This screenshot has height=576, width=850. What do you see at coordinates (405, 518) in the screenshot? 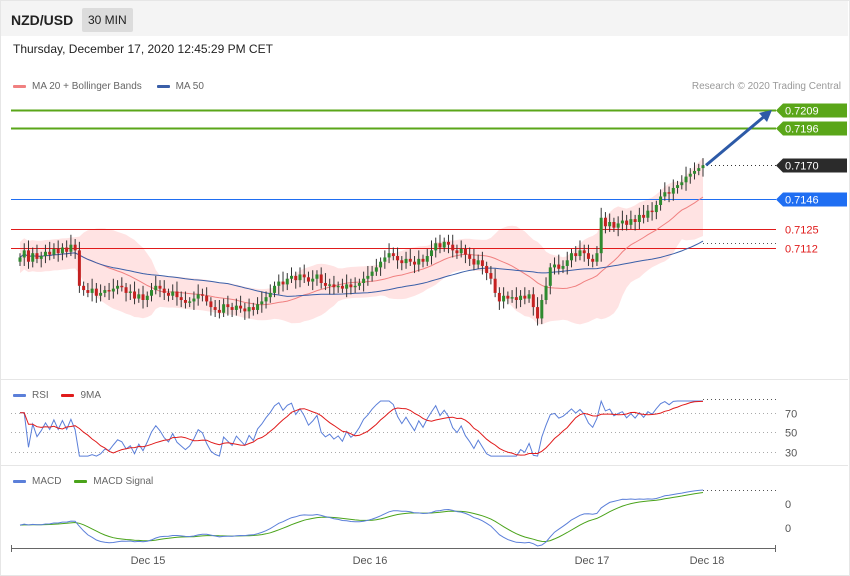
I see `macd-pane: 00` at bounding box center [405, 518].